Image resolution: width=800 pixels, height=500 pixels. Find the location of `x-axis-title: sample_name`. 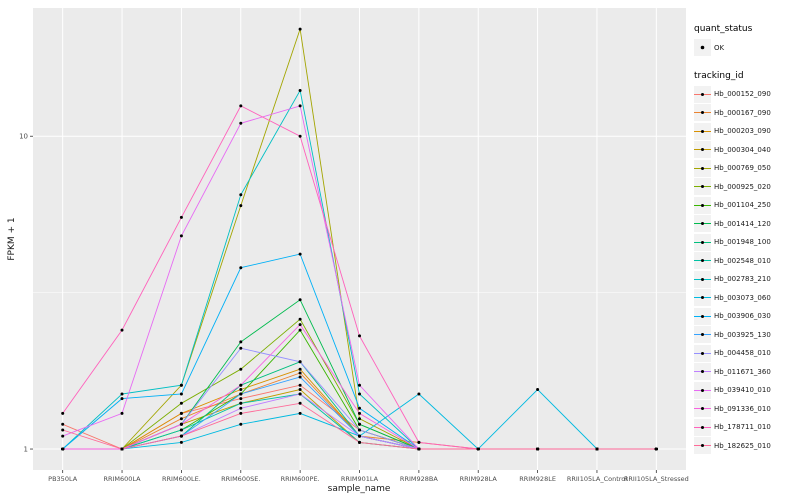

x-axis-title: sample_name is located at coordinates (359, 489).